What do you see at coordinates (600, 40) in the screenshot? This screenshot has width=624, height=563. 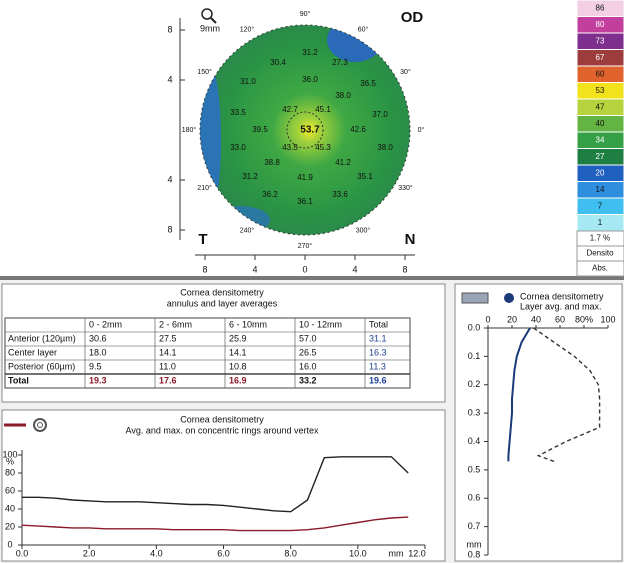 I see `scale-label: 73` at bounding box center [600, 40].